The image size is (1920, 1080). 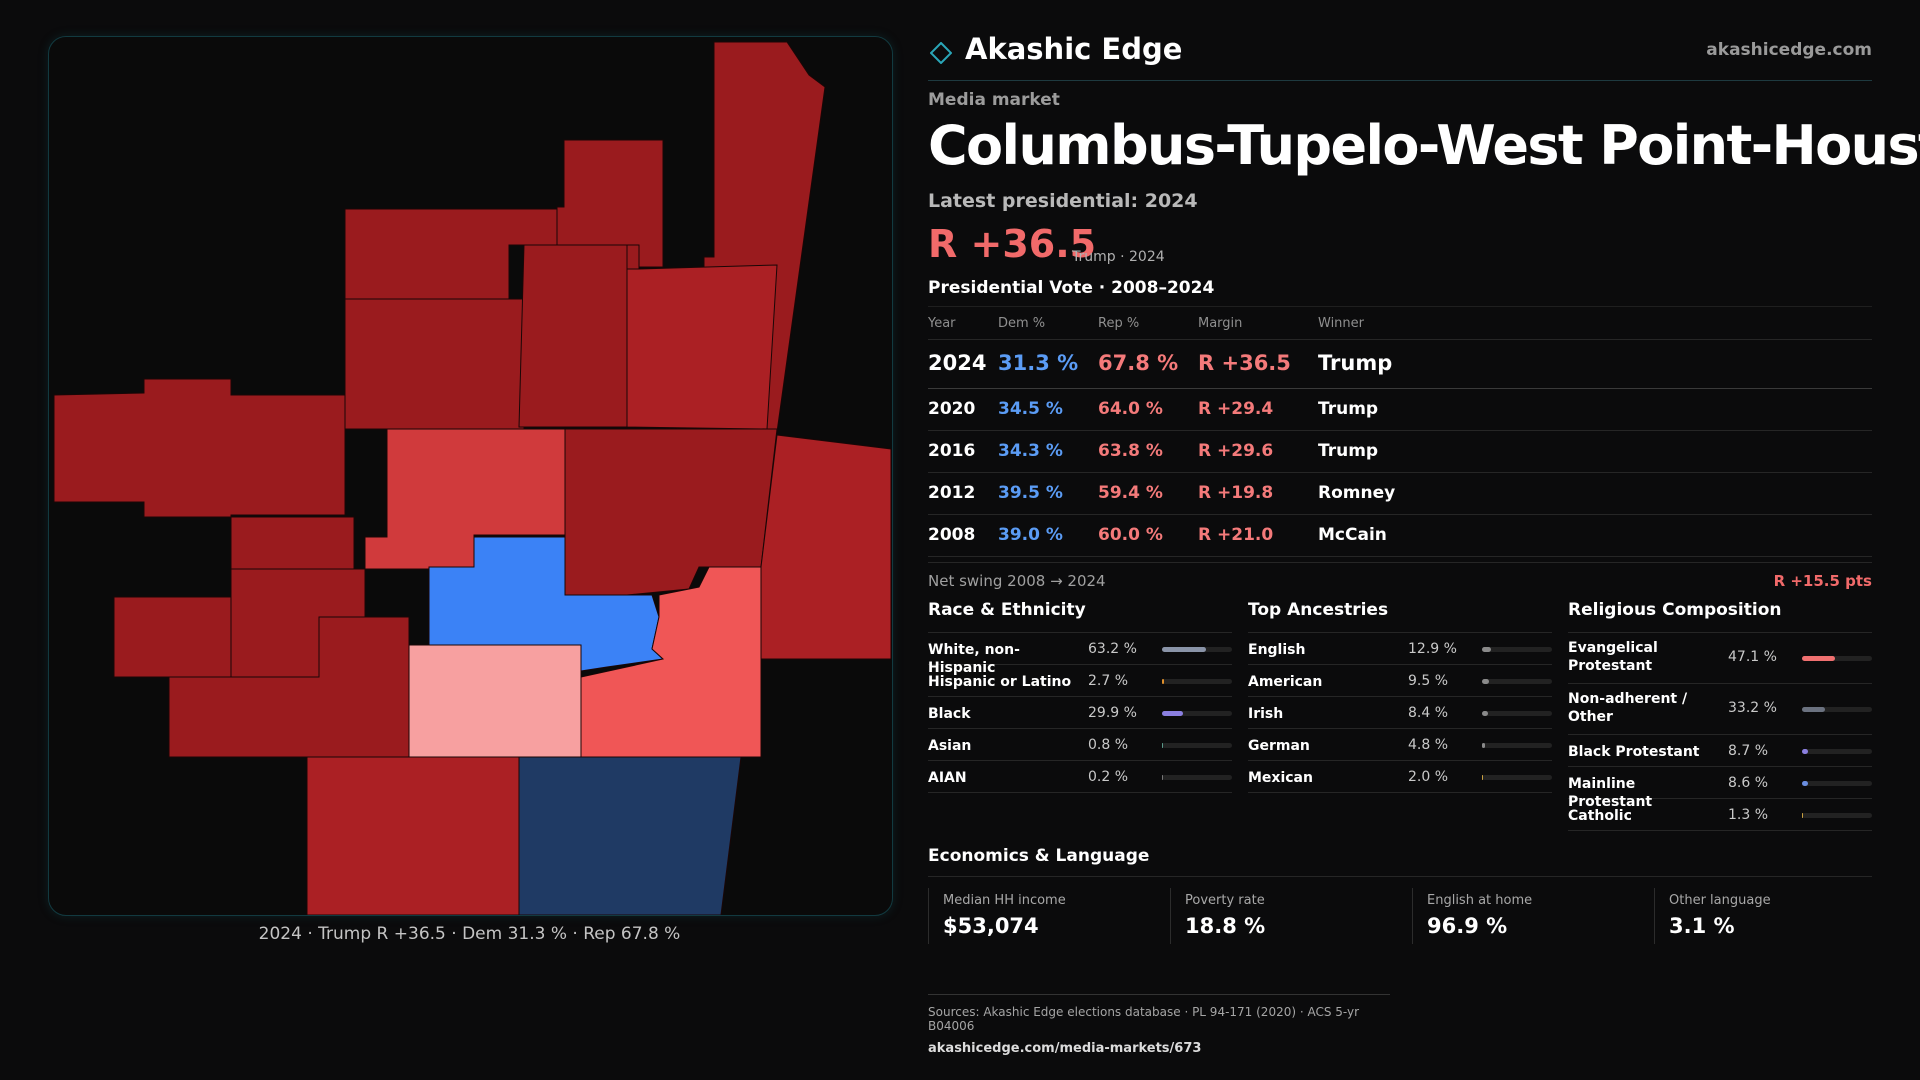 I want to click on row-year: 2008, so click(x=952, y=535).